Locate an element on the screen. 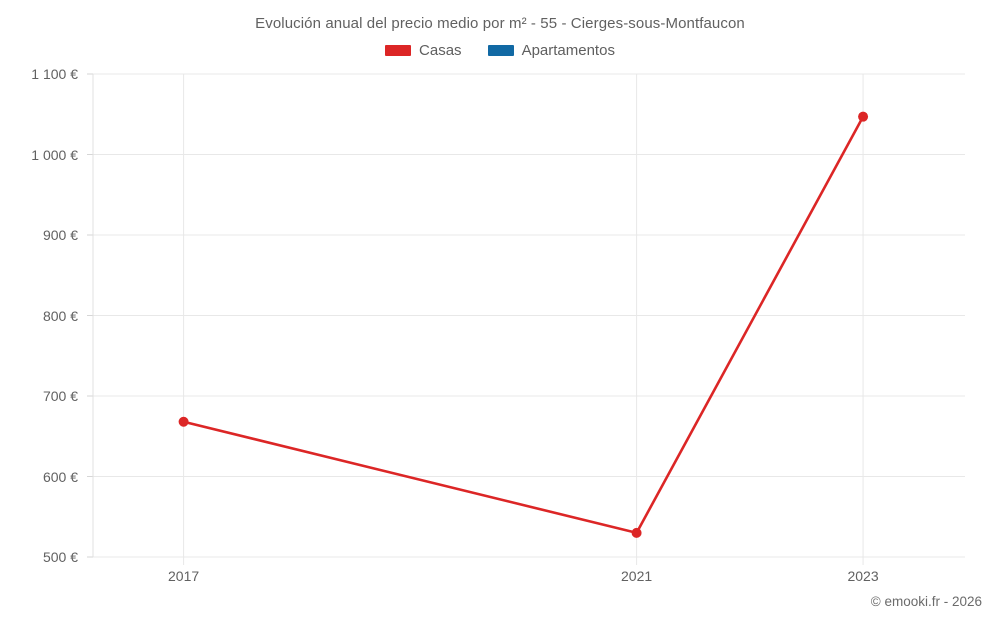  y-tick-label: 900 € is located at coordinates (60, 235).